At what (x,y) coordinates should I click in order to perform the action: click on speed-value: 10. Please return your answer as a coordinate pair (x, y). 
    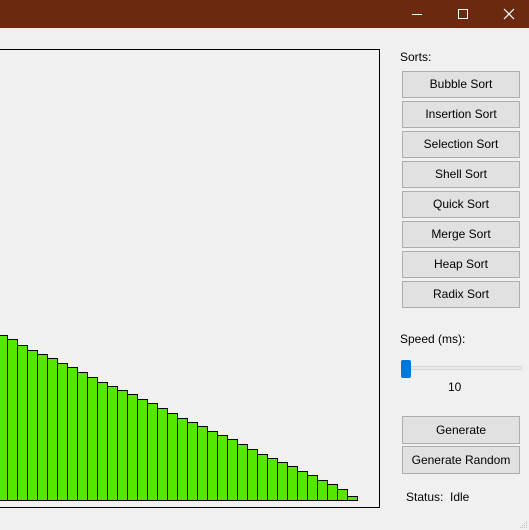
    Looking at the image, I should click on (455, 387).